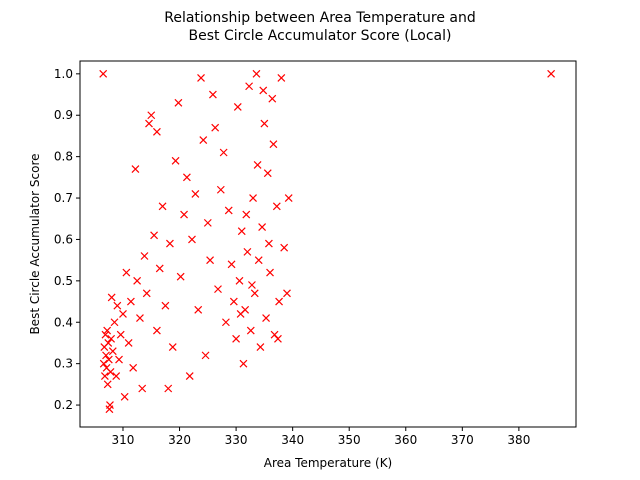 The height and width of the screenshot is (480, 640). I want to click on y-tick-label: 0.9, so click(63, 115).